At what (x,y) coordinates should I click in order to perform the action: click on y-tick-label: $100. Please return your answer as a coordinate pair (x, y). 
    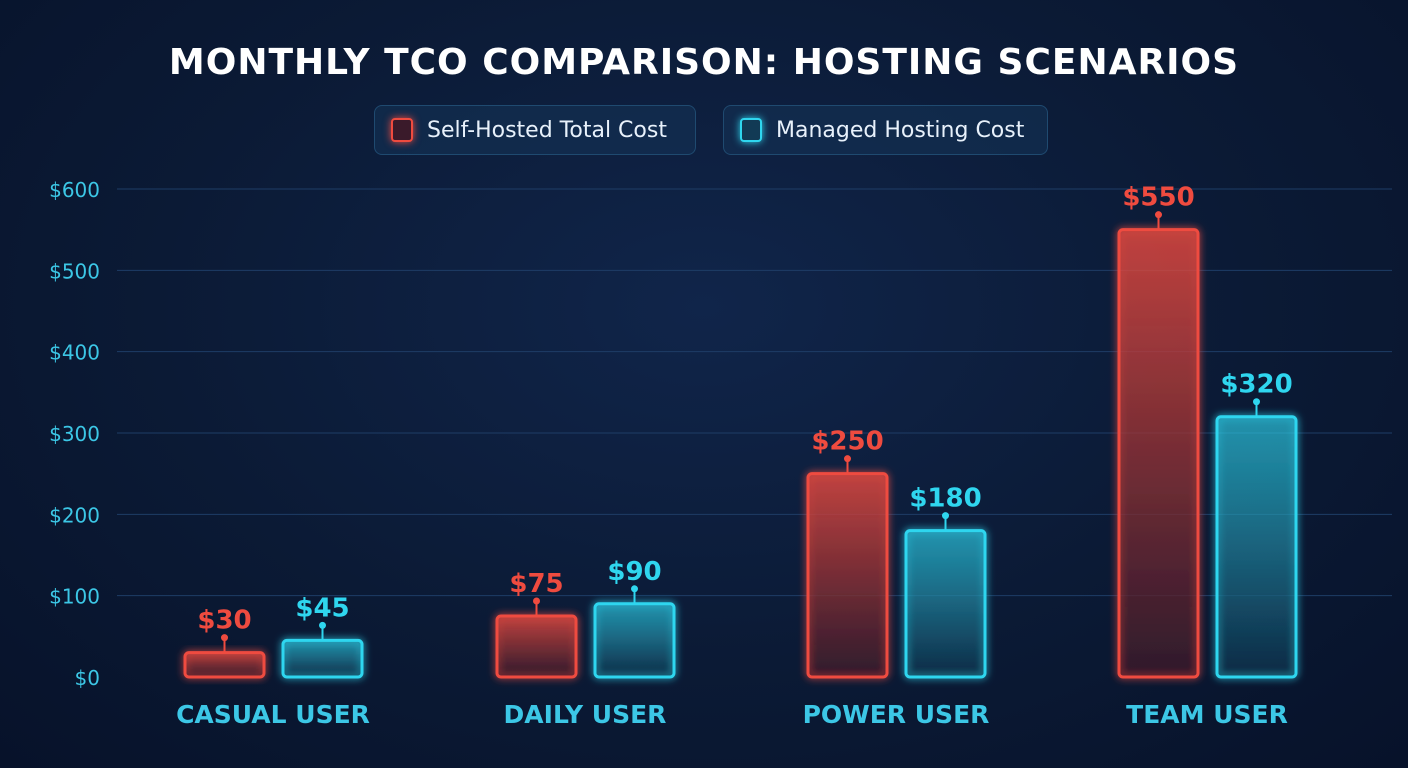
    Looking at the image, I should click on (74, 597).